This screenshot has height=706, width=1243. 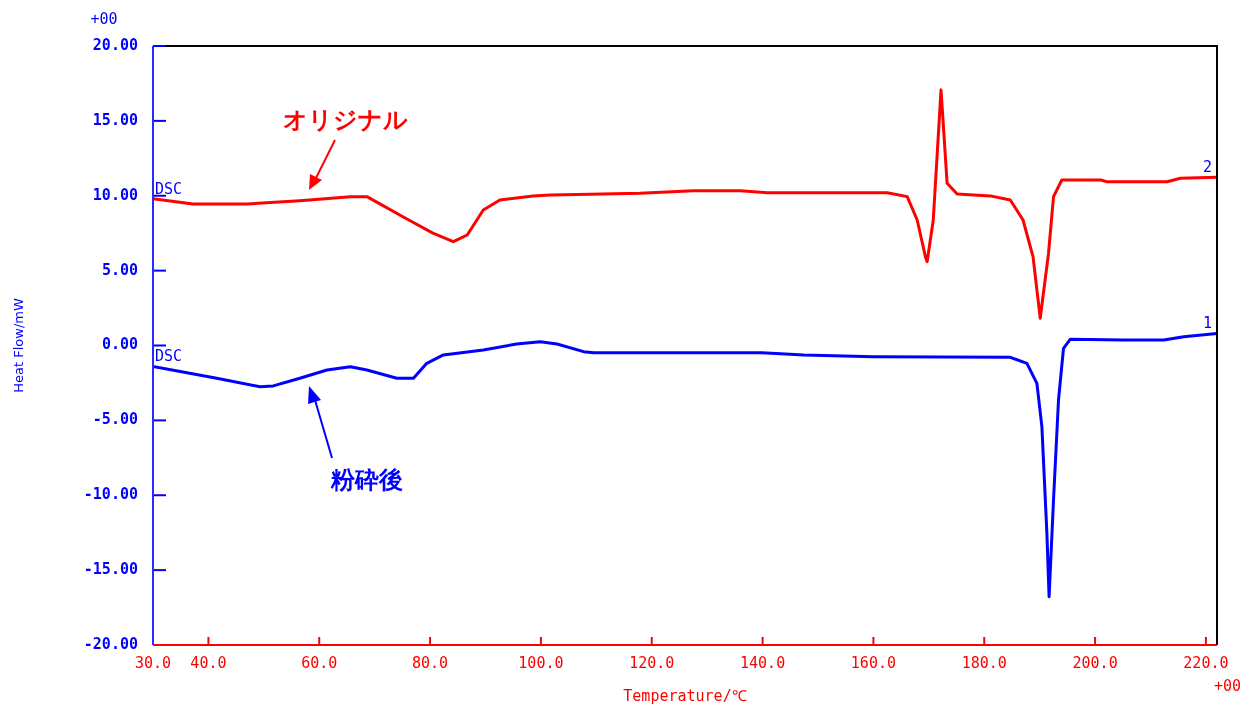 I want to click on x-tick-label: 160.0, so click(x=873, y=662).